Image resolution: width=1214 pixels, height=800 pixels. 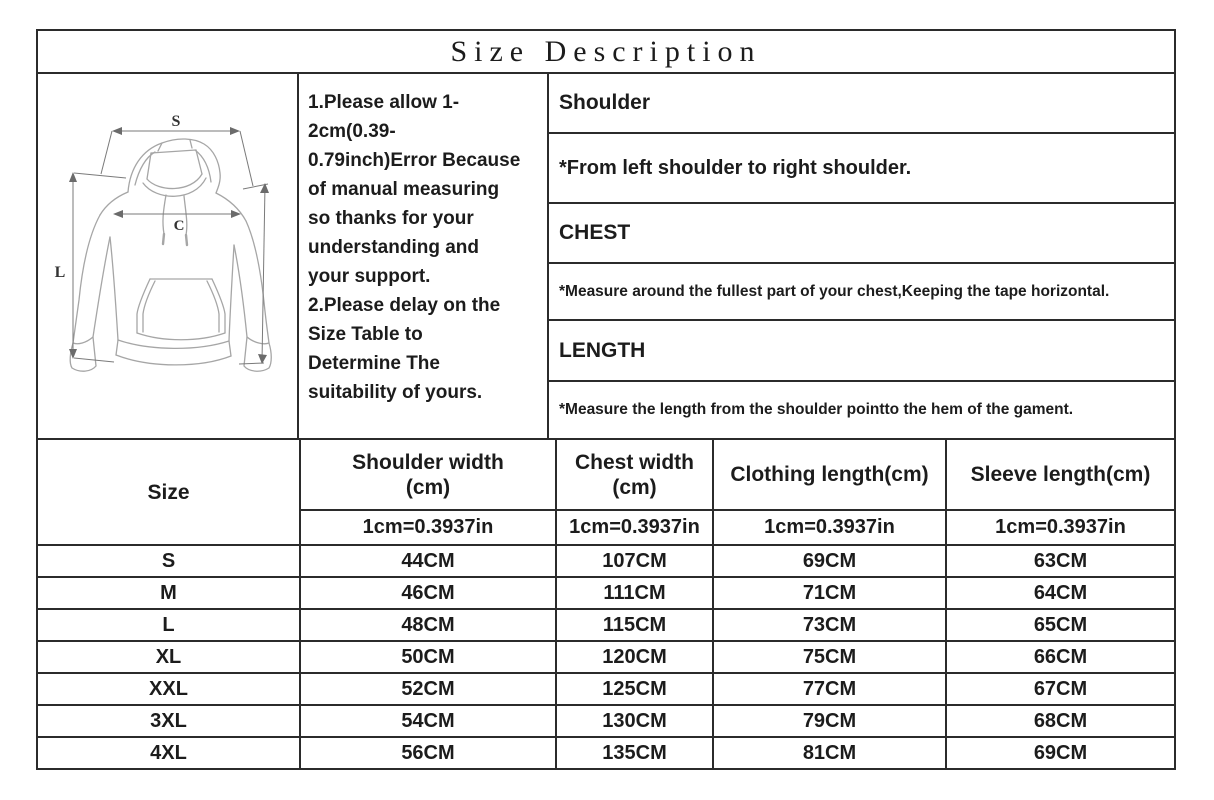 What do you see at coordinates (829, 593) in the screenshot?
I see `cell-length: 71CM` at bounding box center [829, 593].